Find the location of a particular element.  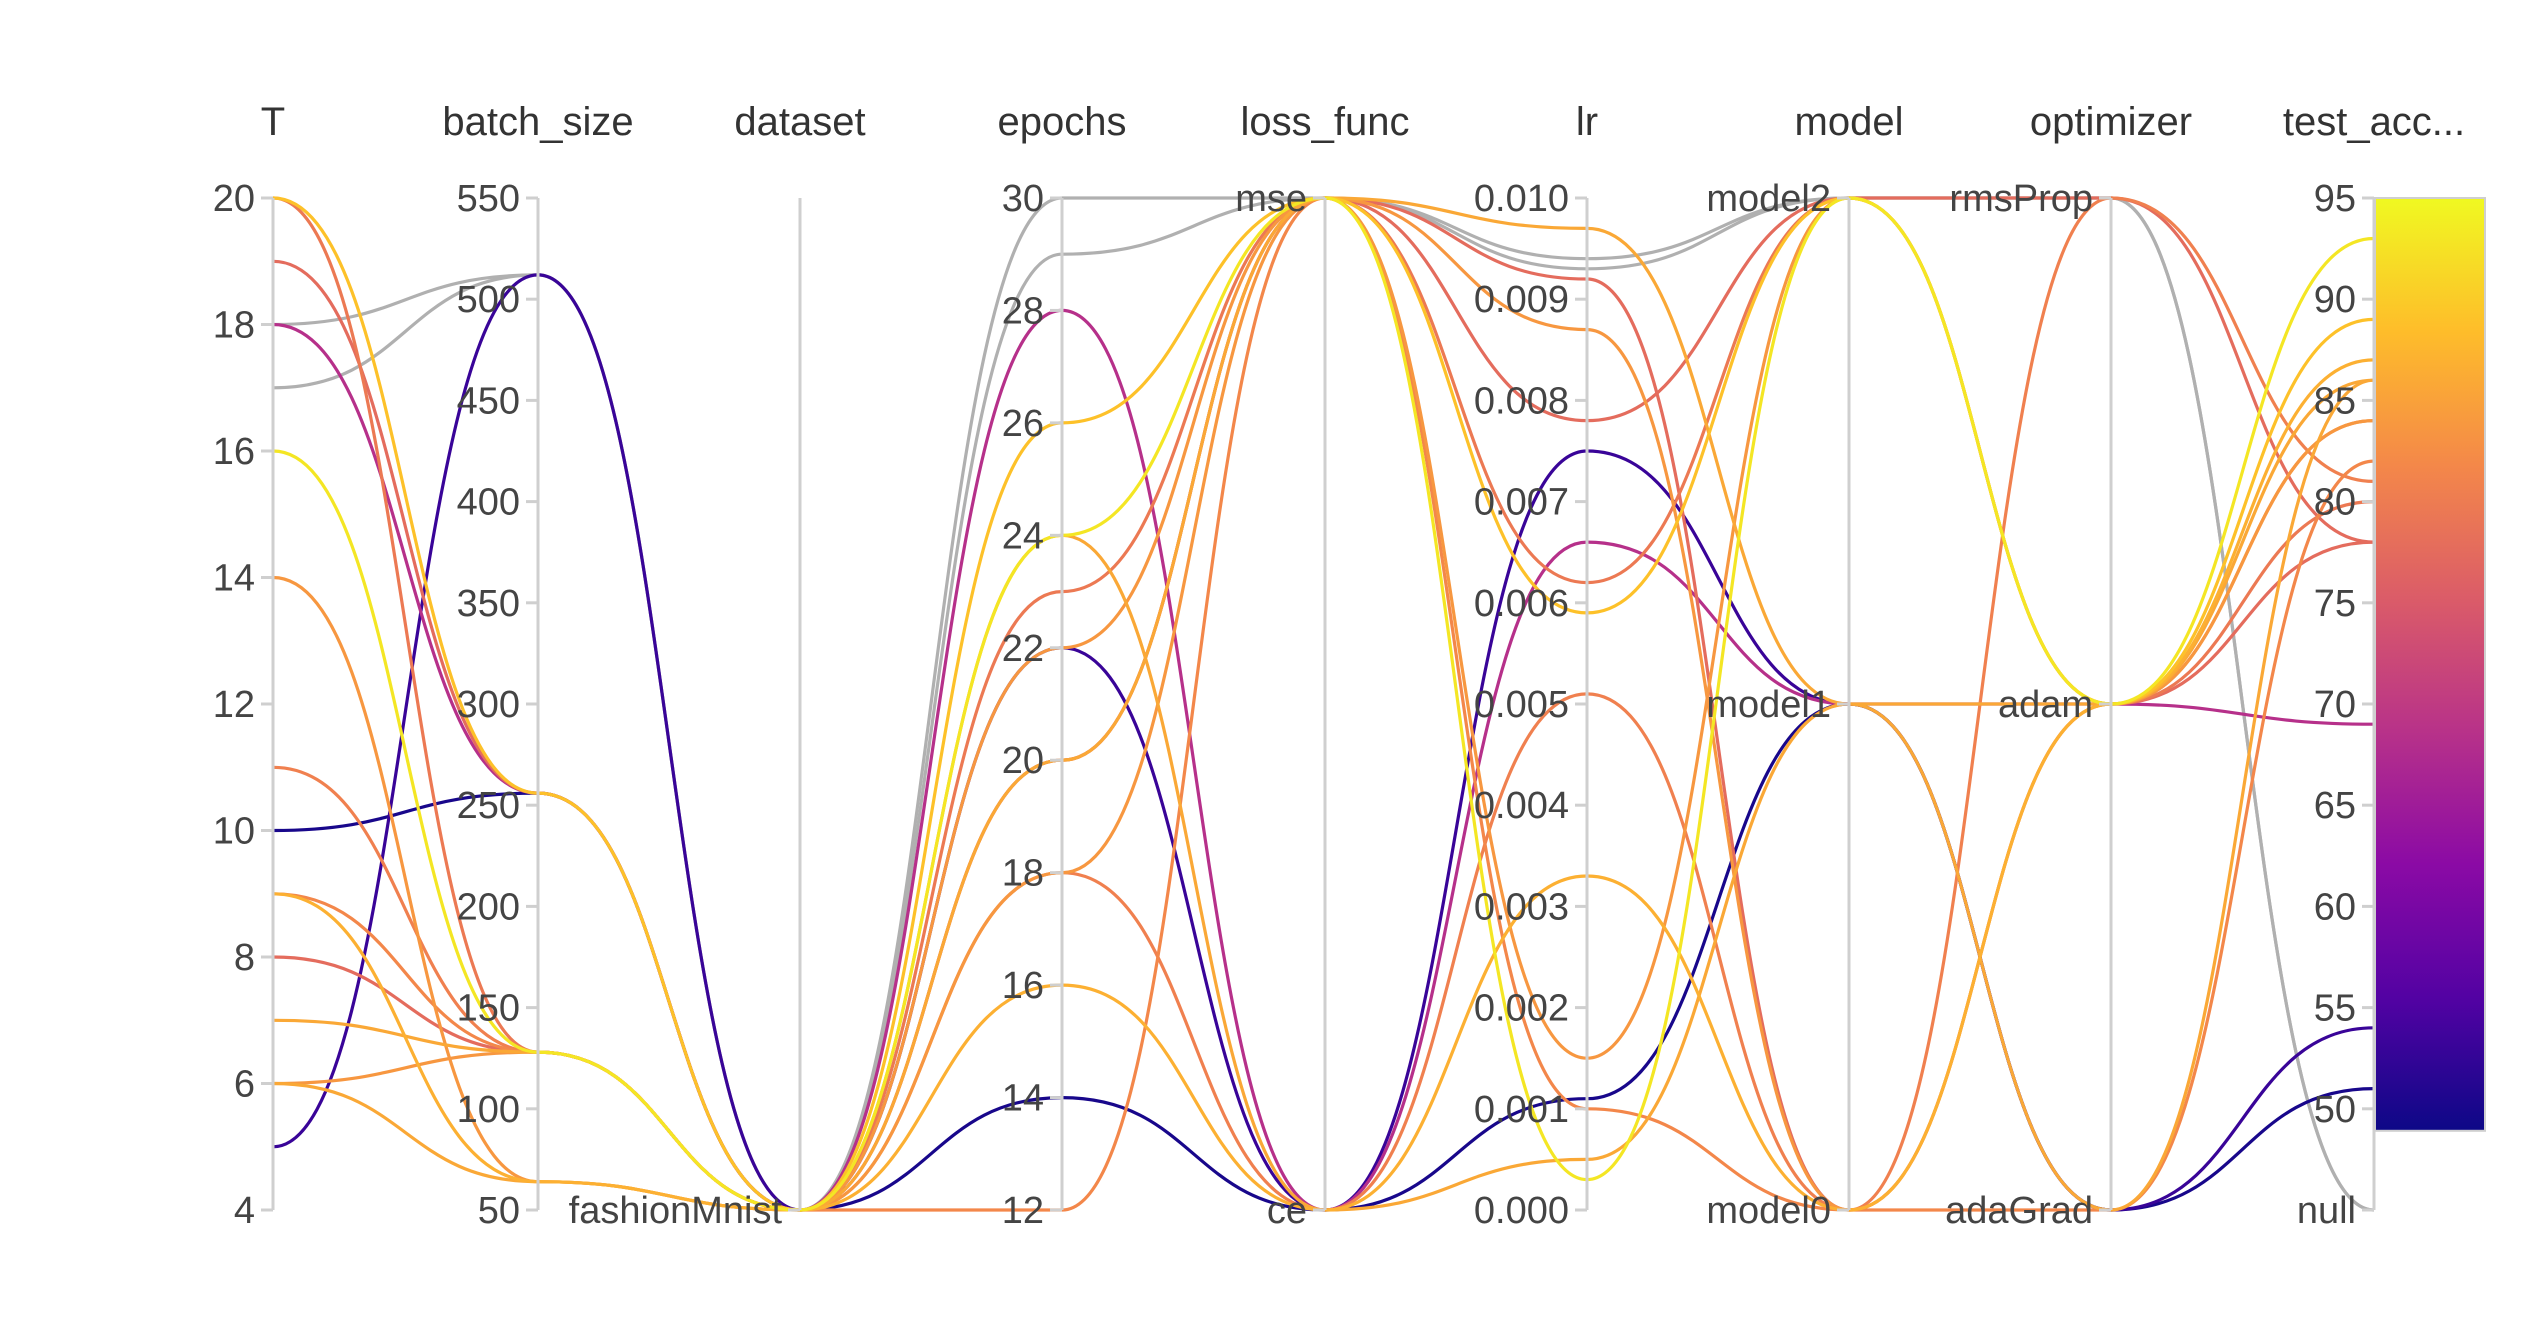

axis-dataset: dataset fashionMnist is located at coordinates (717, 666).